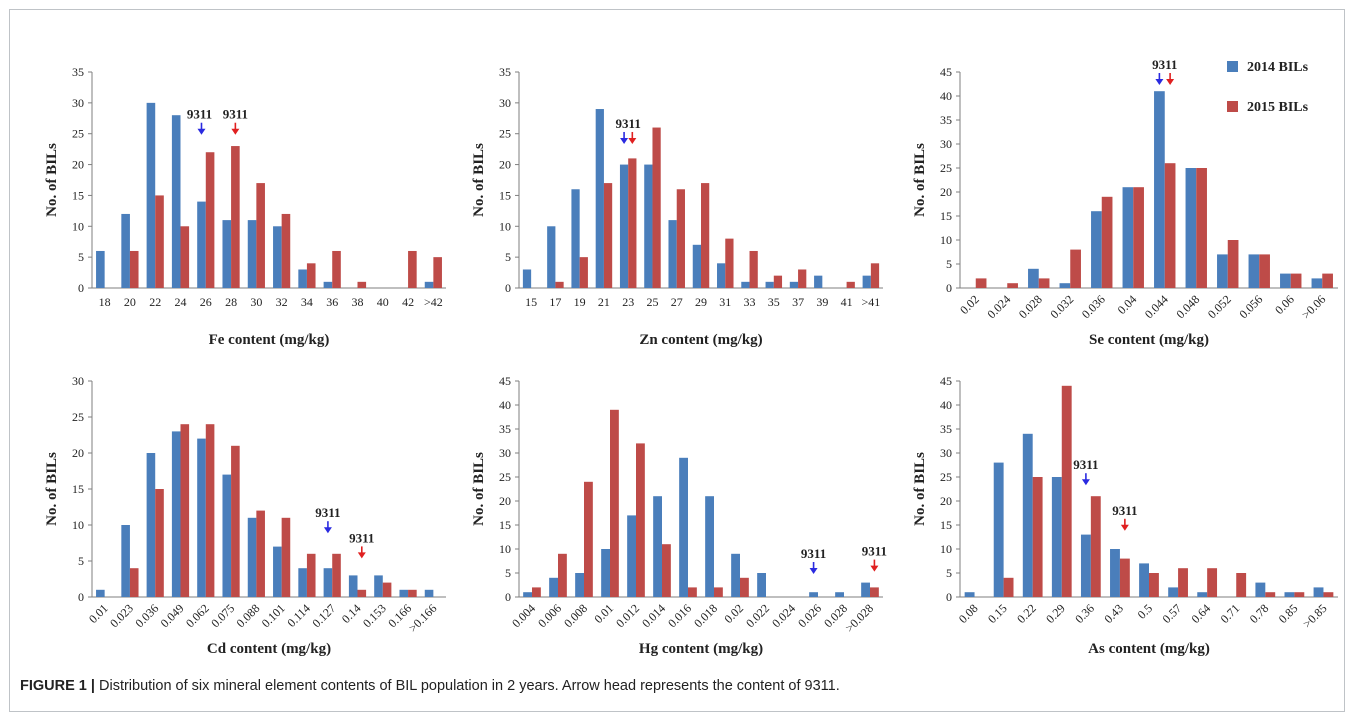 Image resolution: width=1355 pixels, height=723 pixels. What do you see at coordinates (146, 615) in the screenshot?
I see `x-tick-label: 0.036` at bounding box center [146, 615].